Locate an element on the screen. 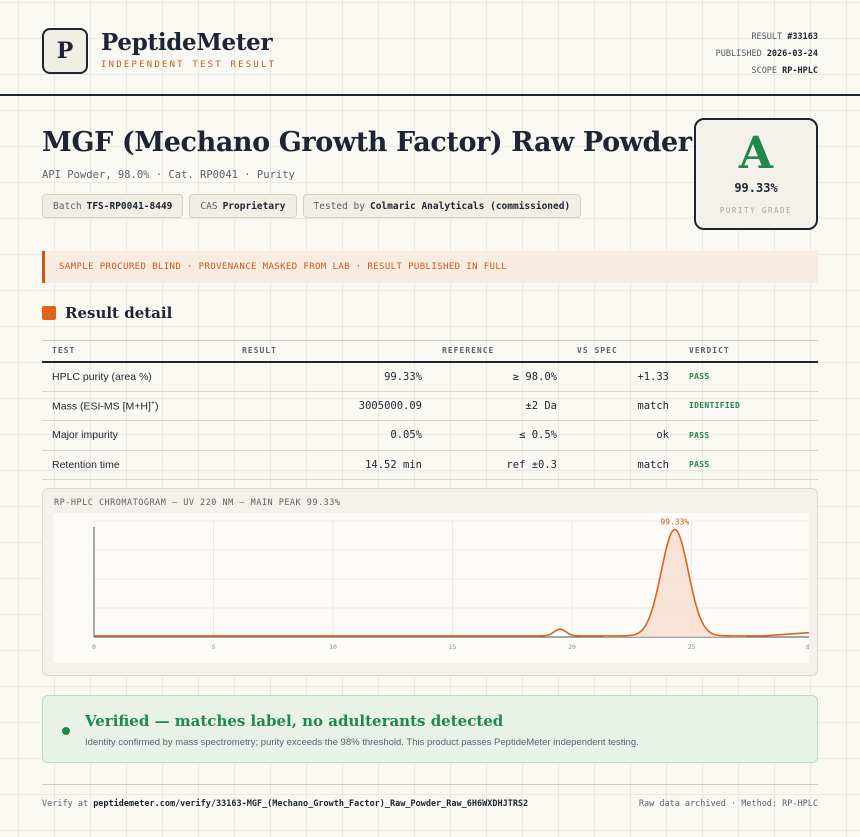 Image resolution: width=860 pixels, height=837 pixels. result-id-value: #33163 is located at coordinates (802, 37).